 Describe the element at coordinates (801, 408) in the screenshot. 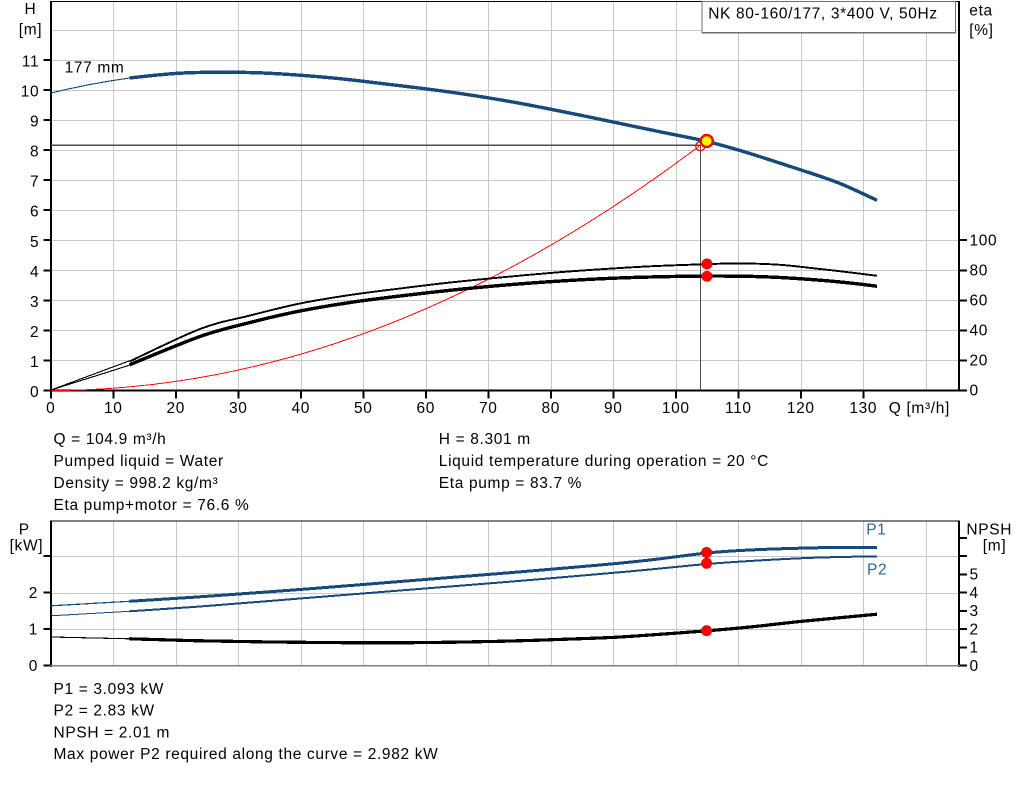

I see `svg-text: 120` at that location.